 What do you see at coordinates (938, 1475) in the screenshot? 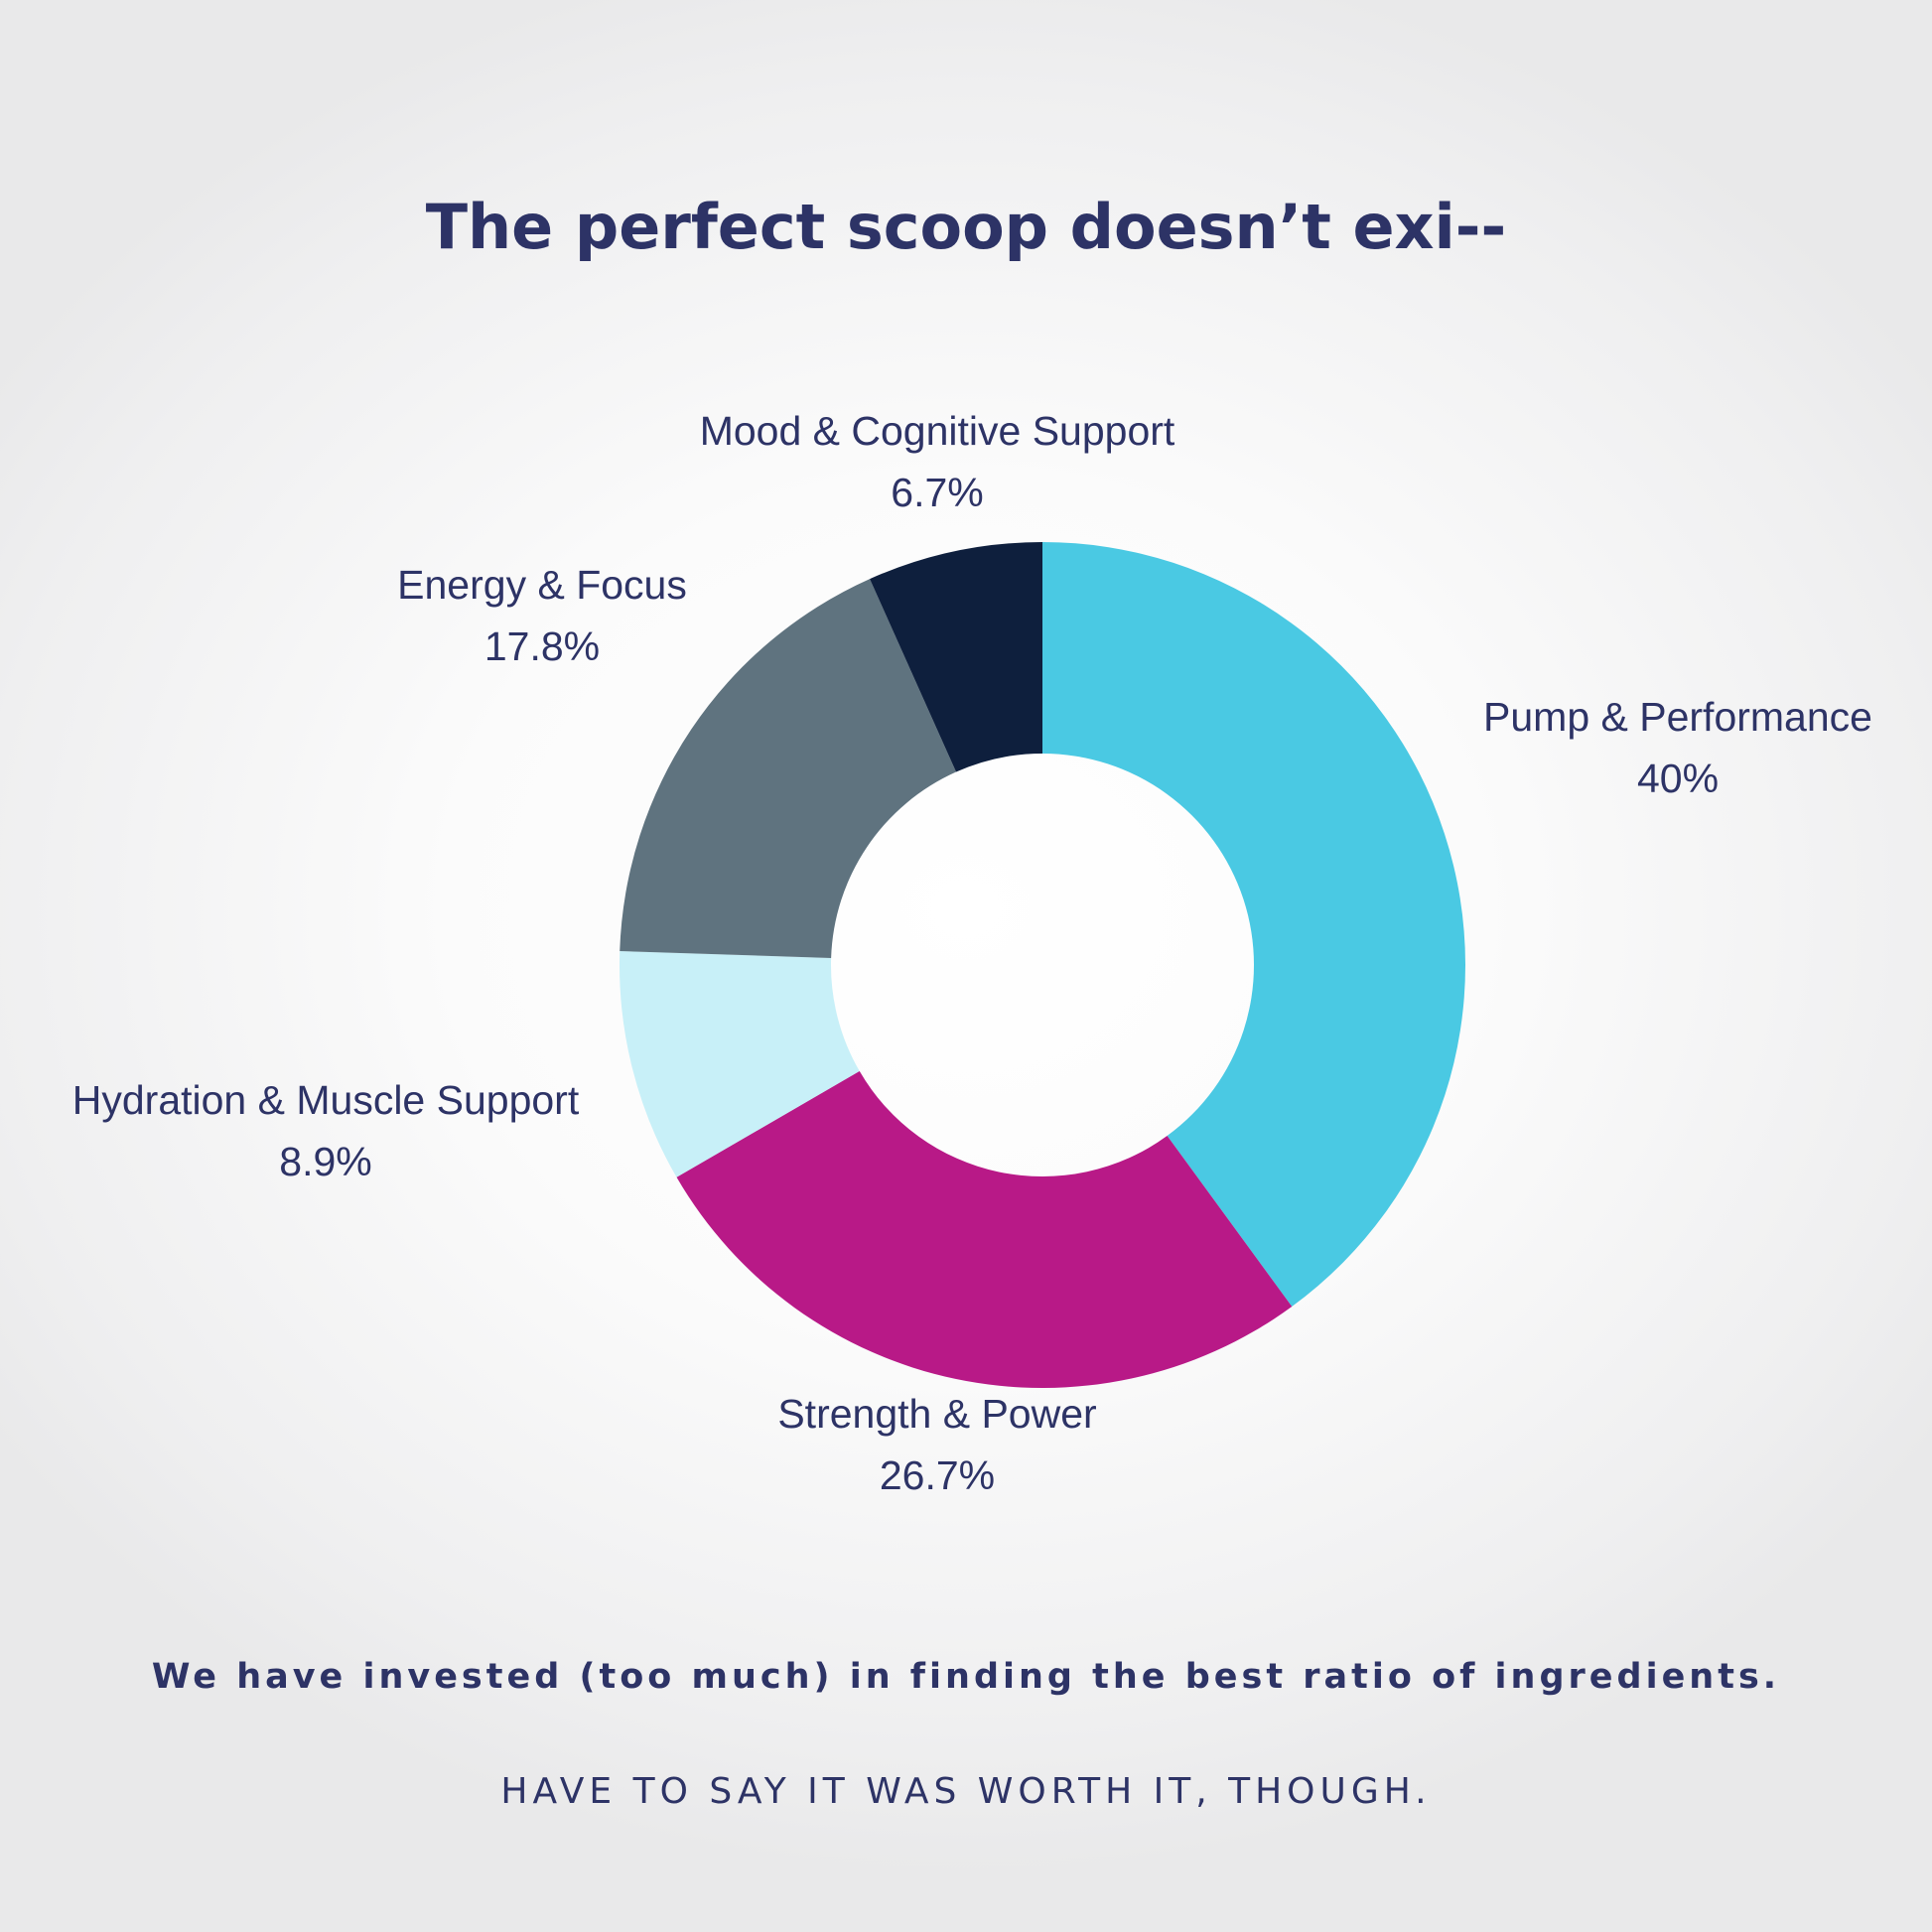
I see `slice-value-2: 26.7%` at bounding box center [938, 1475].